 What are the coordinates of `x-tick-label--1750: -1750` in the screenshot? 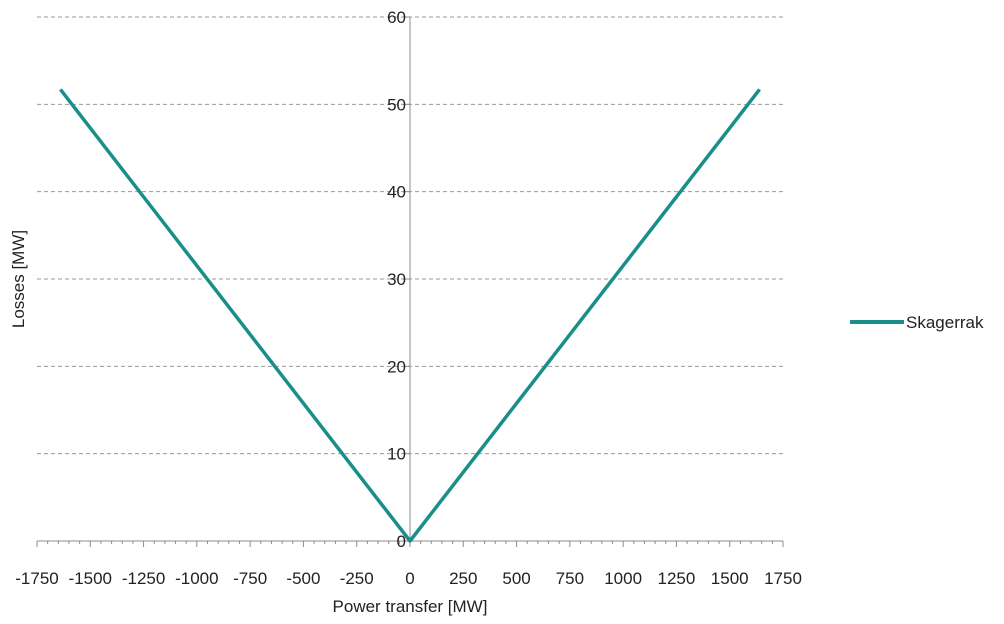 It's located at (36, 578).